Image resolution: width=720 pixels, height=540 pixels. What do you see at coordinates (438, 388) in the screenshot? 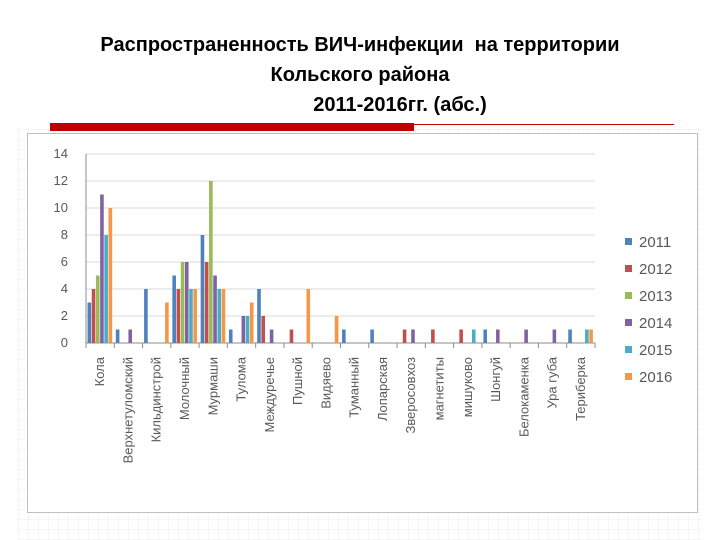
I see `x-tick-label: магнетиты` at bounding box center [438, 388].